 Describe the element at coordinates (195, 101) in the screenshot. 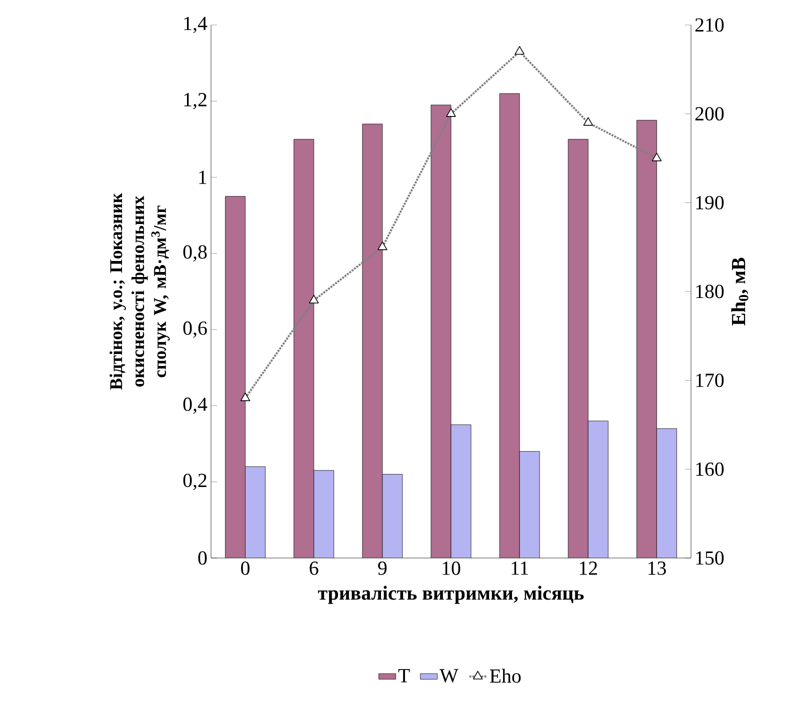

I see `y-tick-label: 1,2` at that location.